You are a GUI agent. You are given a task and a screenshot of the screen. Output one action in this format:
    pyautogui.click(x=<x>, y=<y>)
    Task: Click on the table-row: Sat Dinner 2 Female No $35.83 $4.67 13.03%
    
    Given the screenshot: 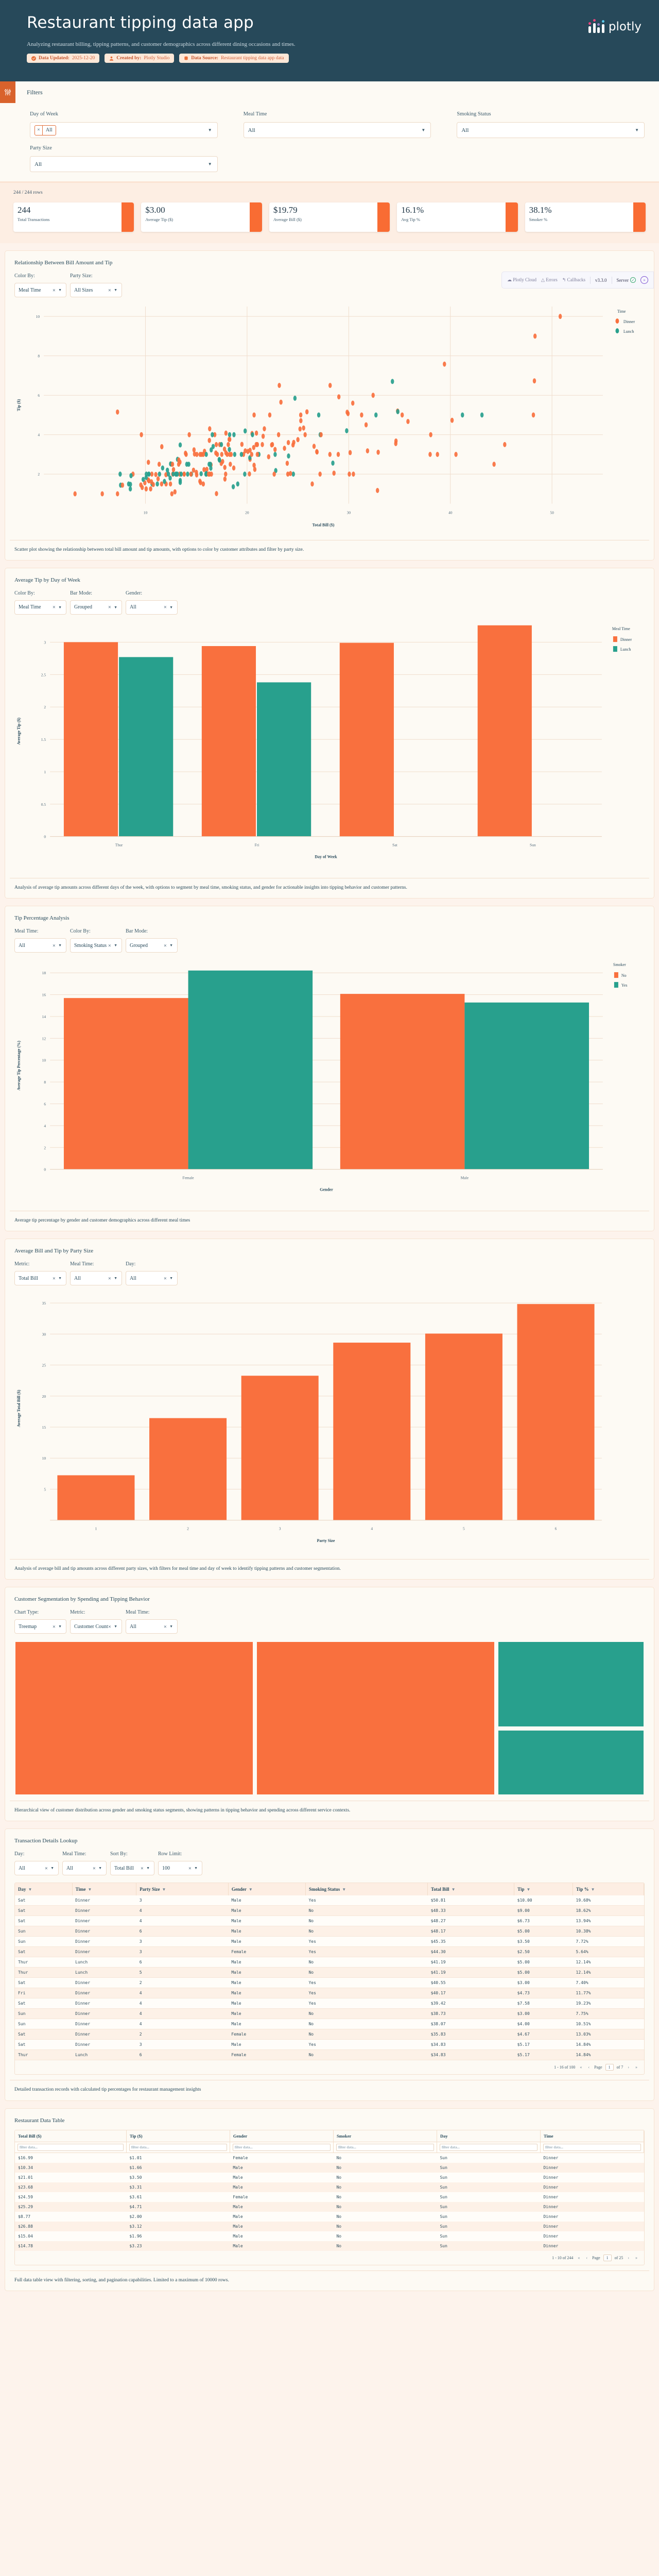 What is the action you would take?
    pyautogui.click(x=329, y=2034)
    